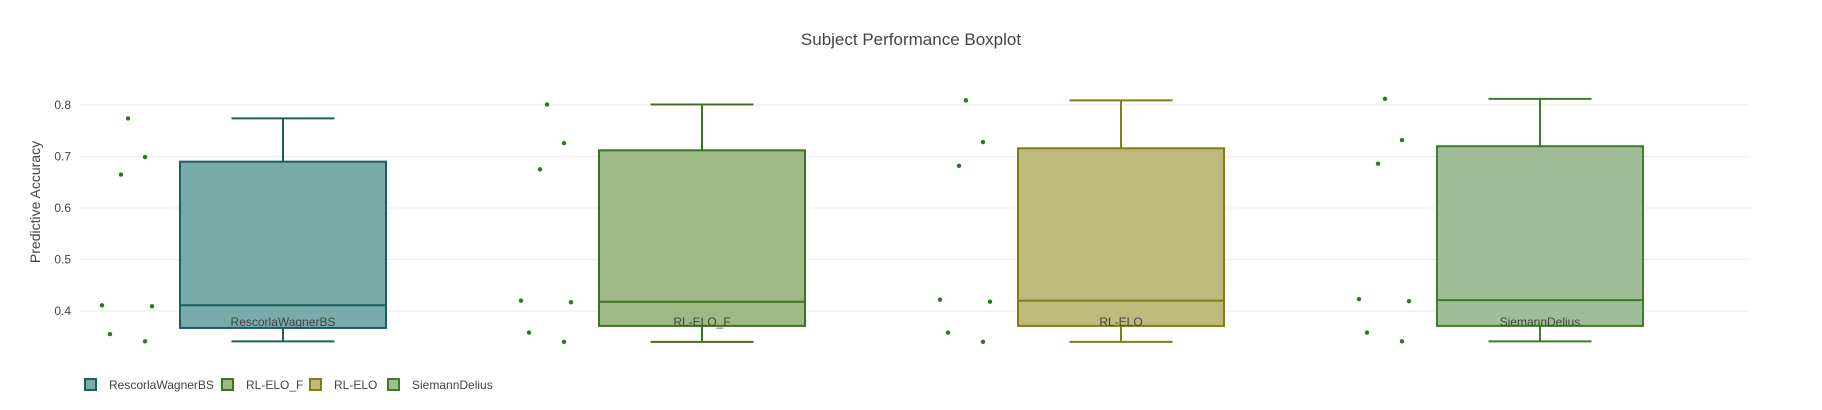  I want to click on legend-item: SiemannDelius, so click(440, 385).